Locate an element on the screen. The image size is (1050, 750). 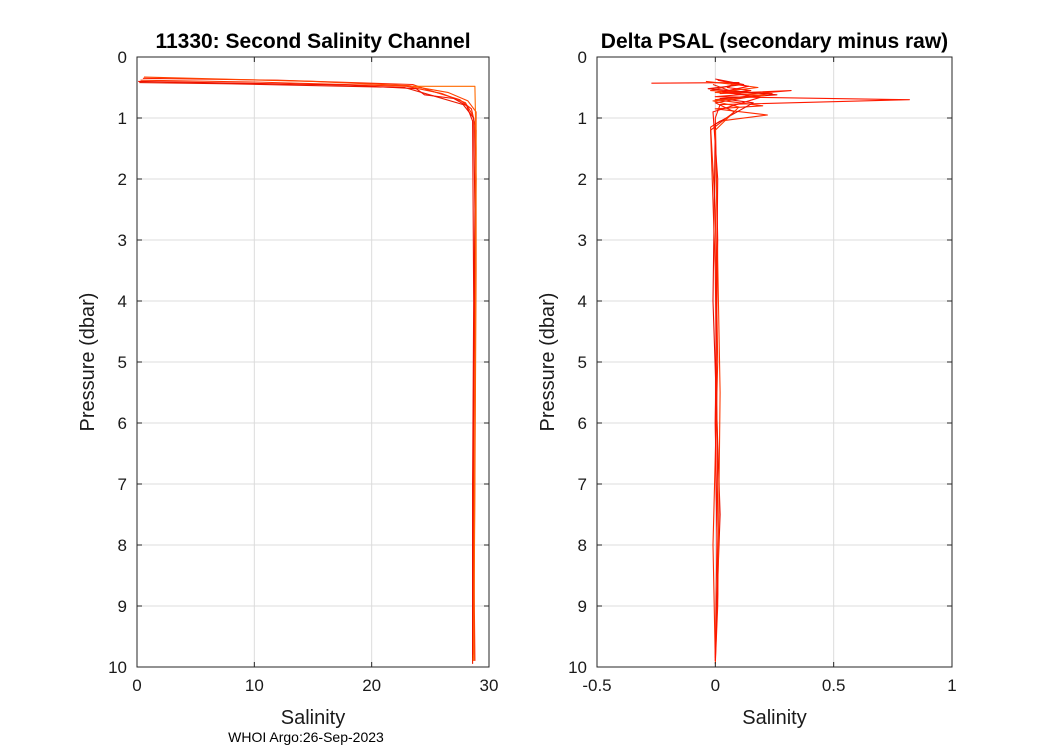
x-tick-label: 0.5 is located at coordinates (834, 685).